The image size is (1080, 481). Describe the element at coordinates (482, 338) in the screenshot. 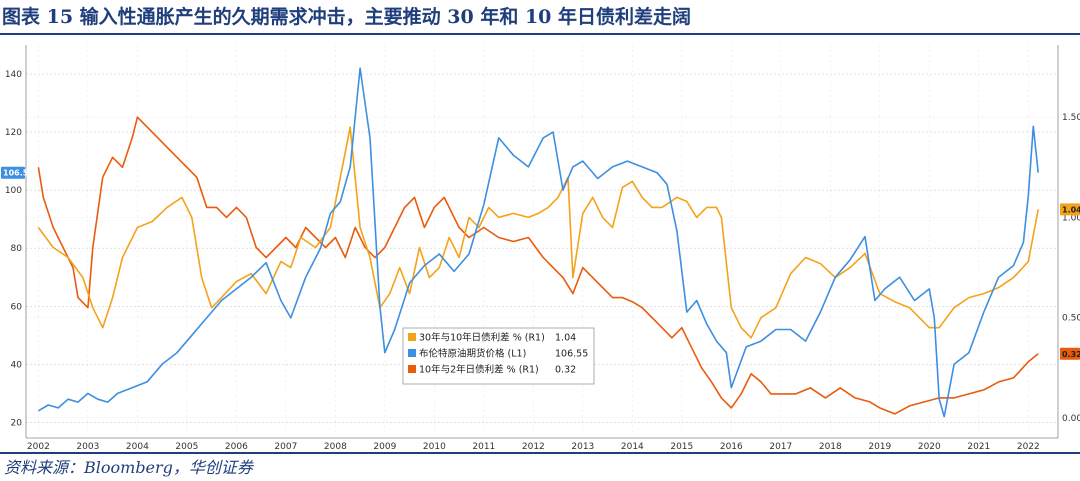

I see `legend-series-name-0: 30年与10年日债利差 % (R1)` at that location.